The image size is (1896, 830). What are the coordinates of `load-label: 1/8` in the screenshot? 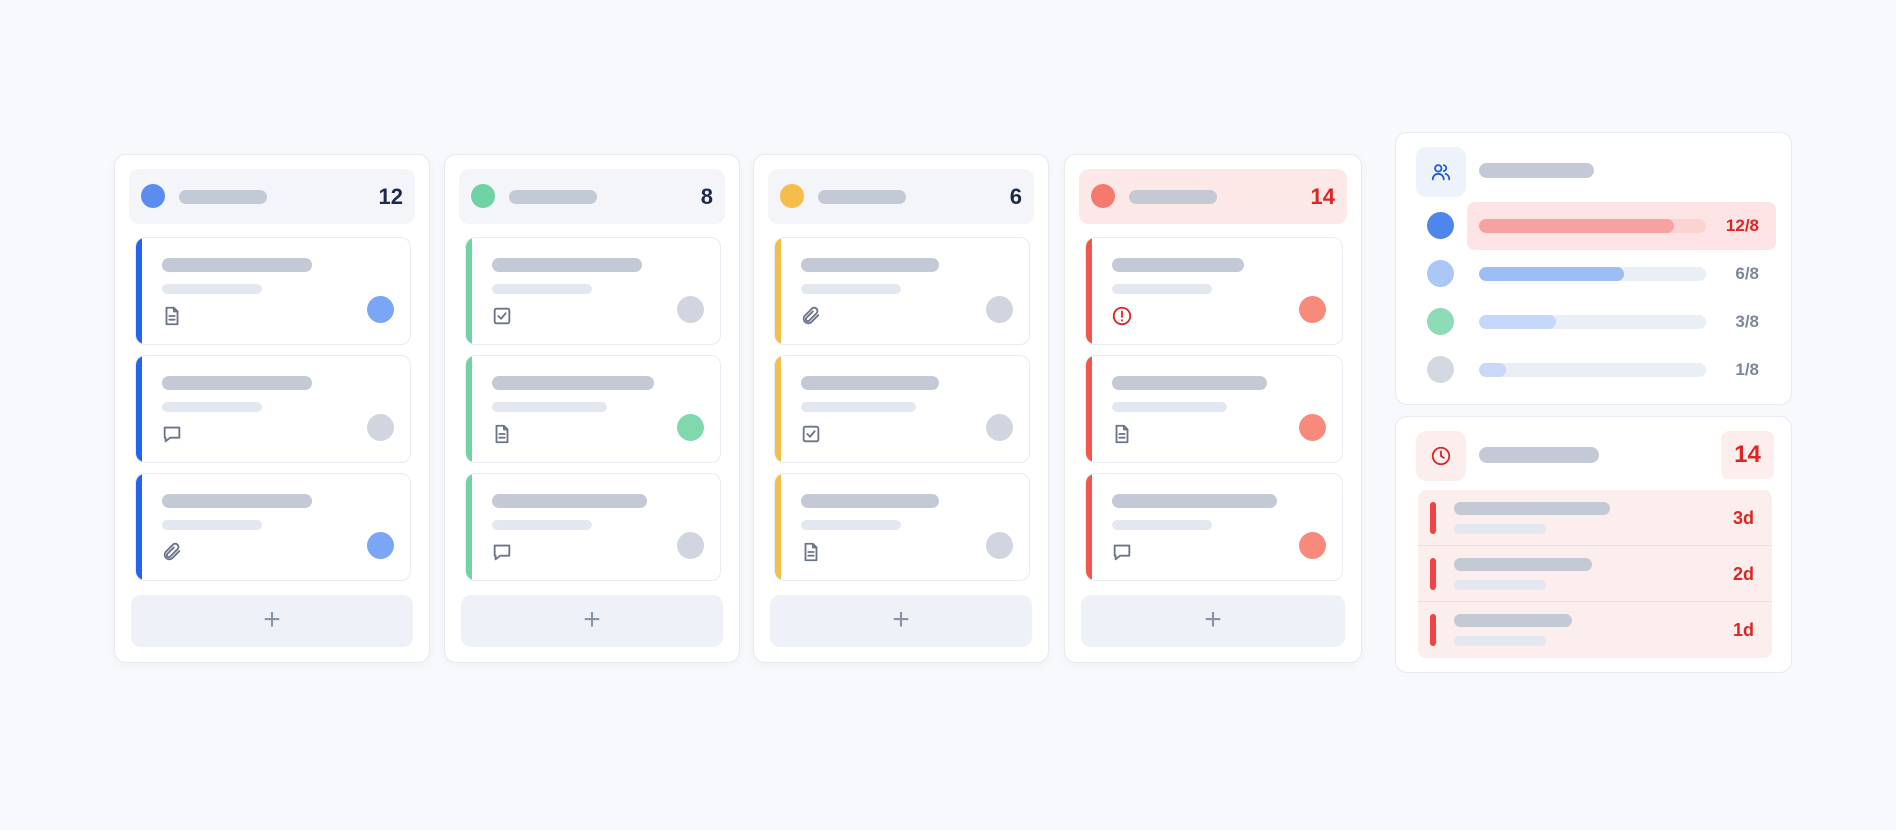 It's located at (1747, 369).